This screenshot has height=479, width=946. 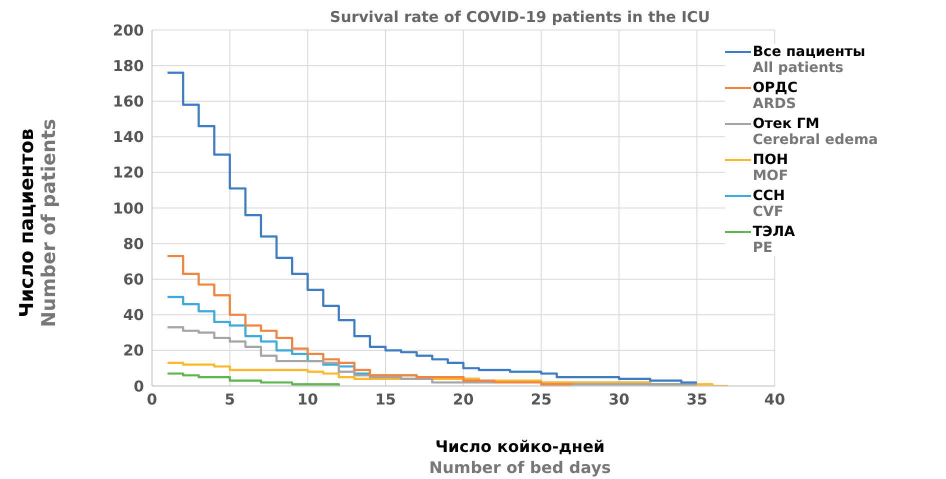 I want to click on y-tick-label: 40, so click(x=133, y=315).